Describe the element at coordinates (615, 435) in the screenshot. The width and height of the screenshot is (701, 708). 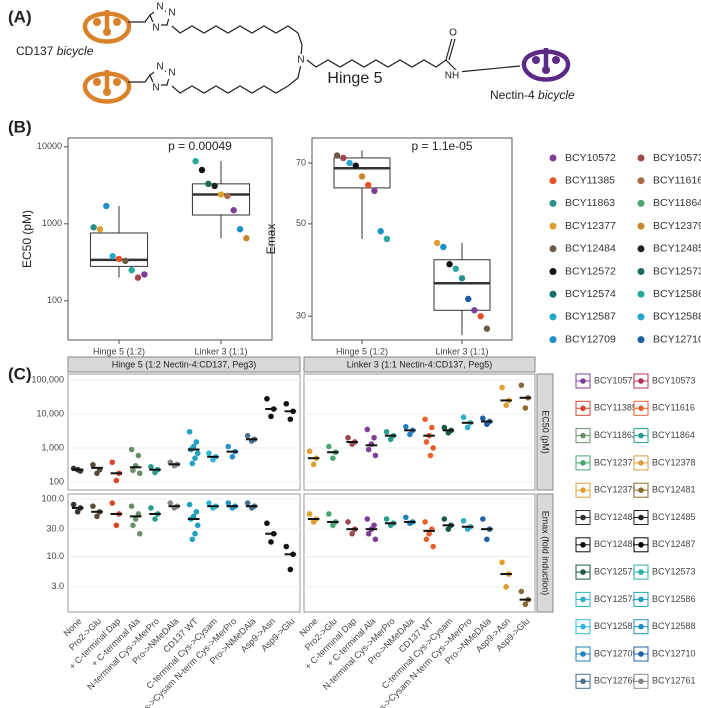
I see `legend-label: BCY11863` at that location.